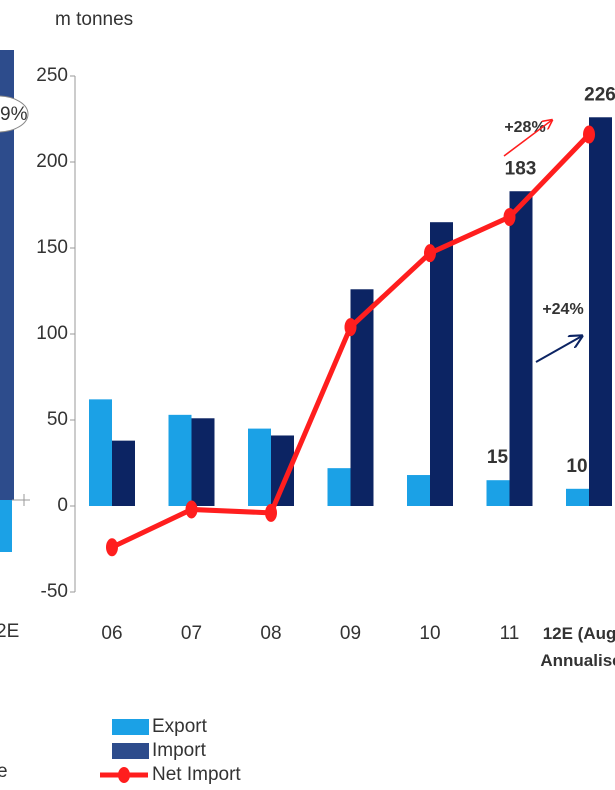 This screenshot has height=790, width=615. I want to click on y-tick-label: 150, so click(52, 247).